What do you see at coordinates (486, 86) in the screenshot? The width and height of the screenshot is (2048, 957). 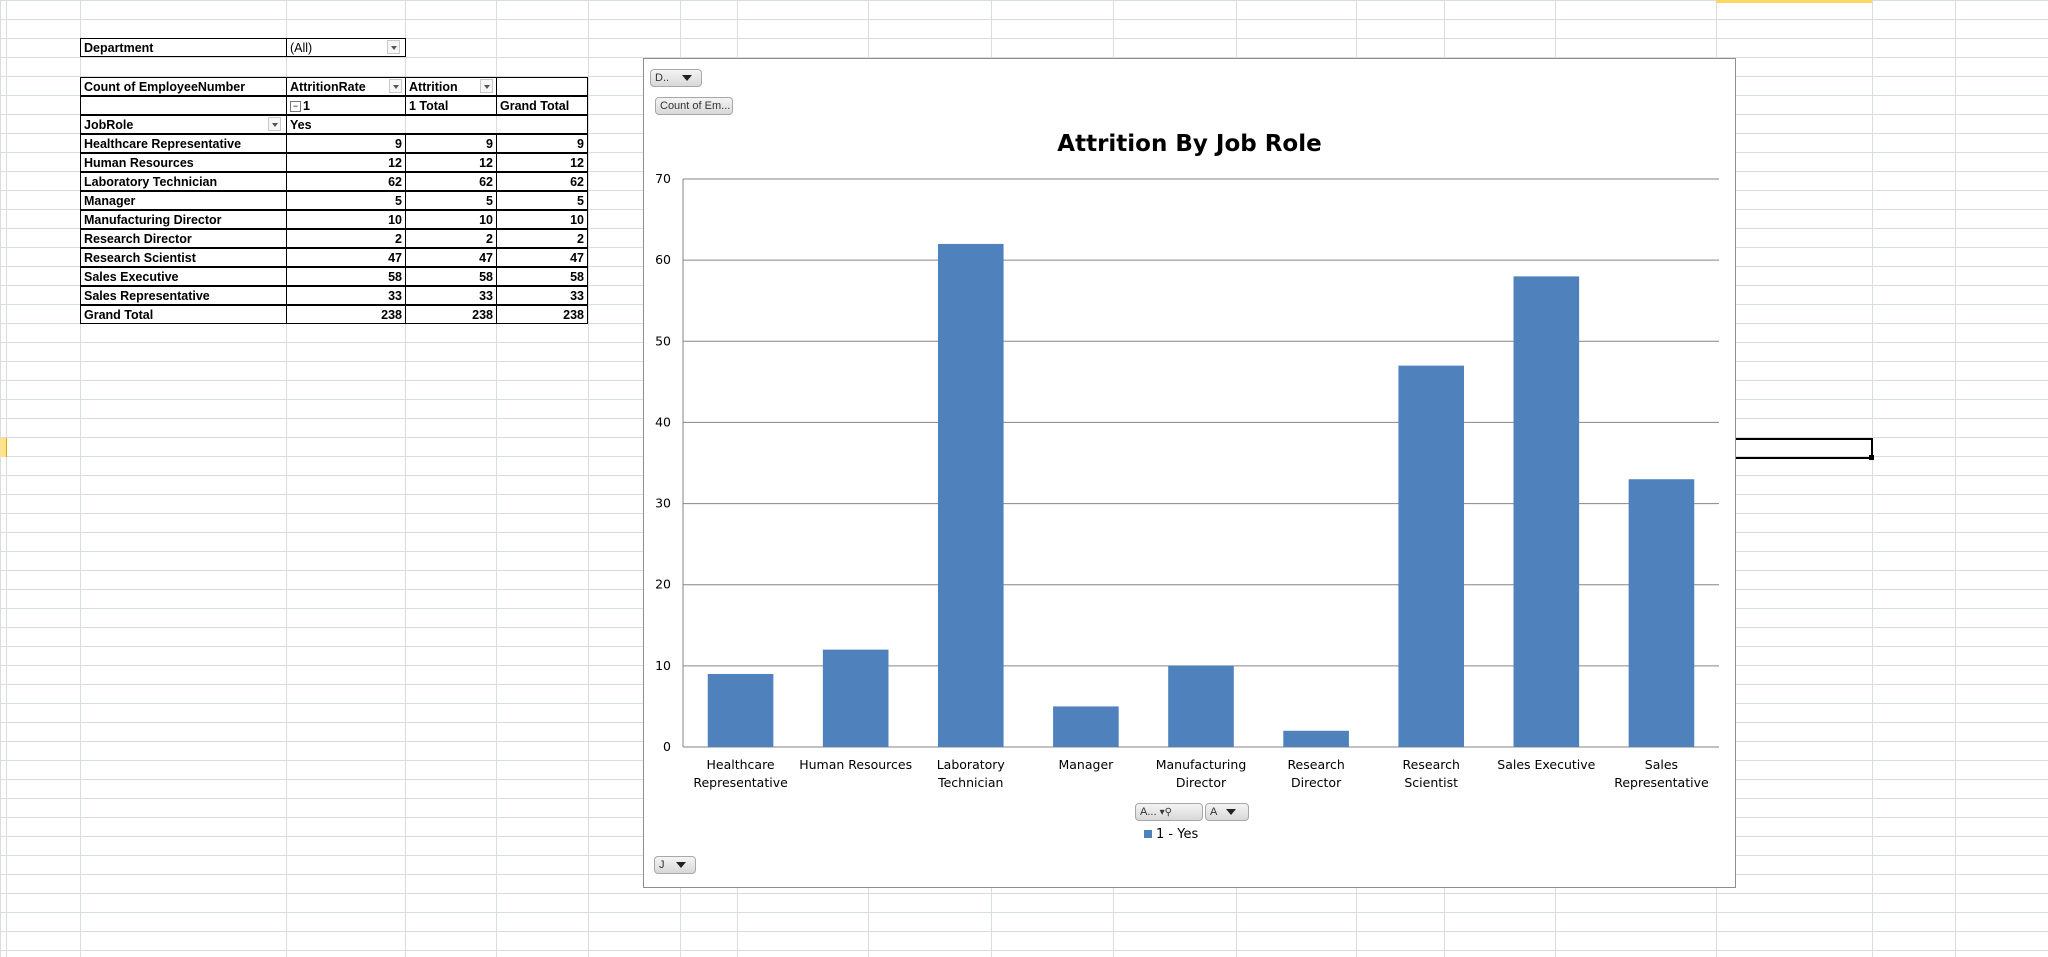 I see `attrition-dropdown-icon` at bounding box center [486, 86].